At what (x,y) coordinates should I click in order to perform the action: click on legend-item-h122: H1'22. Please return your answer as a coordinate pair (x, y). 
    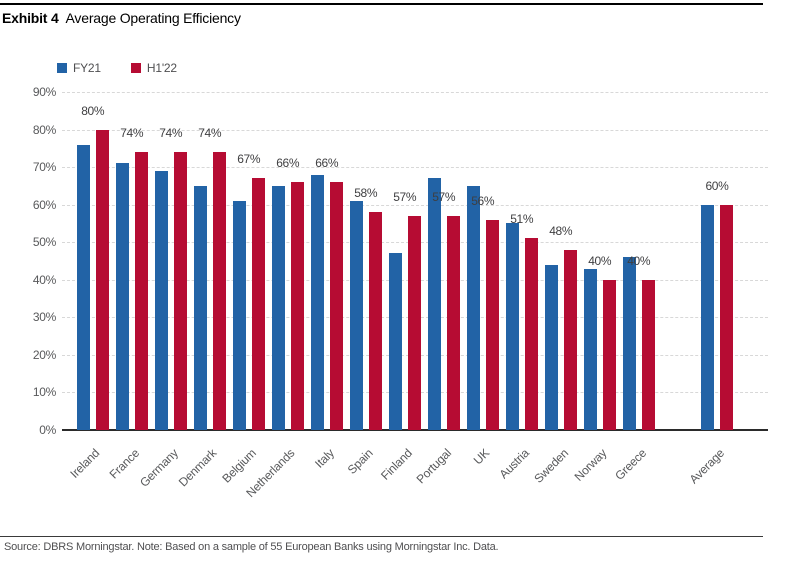
    Looking at the image, I should click on (153, 68).